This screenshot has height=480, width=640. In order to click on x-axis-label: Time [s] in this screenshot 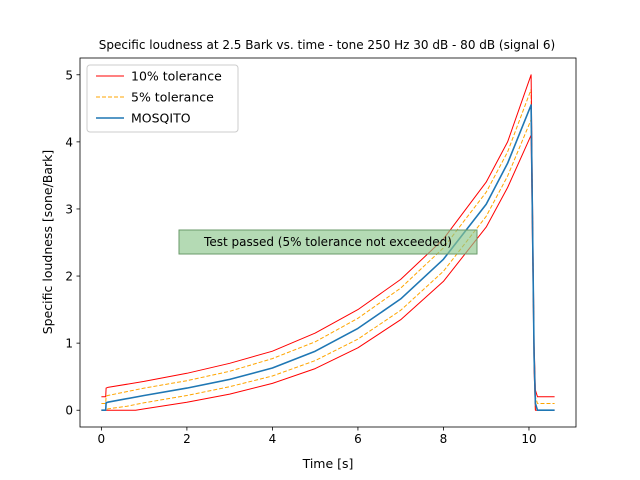, I will do `click(328, 463)`.